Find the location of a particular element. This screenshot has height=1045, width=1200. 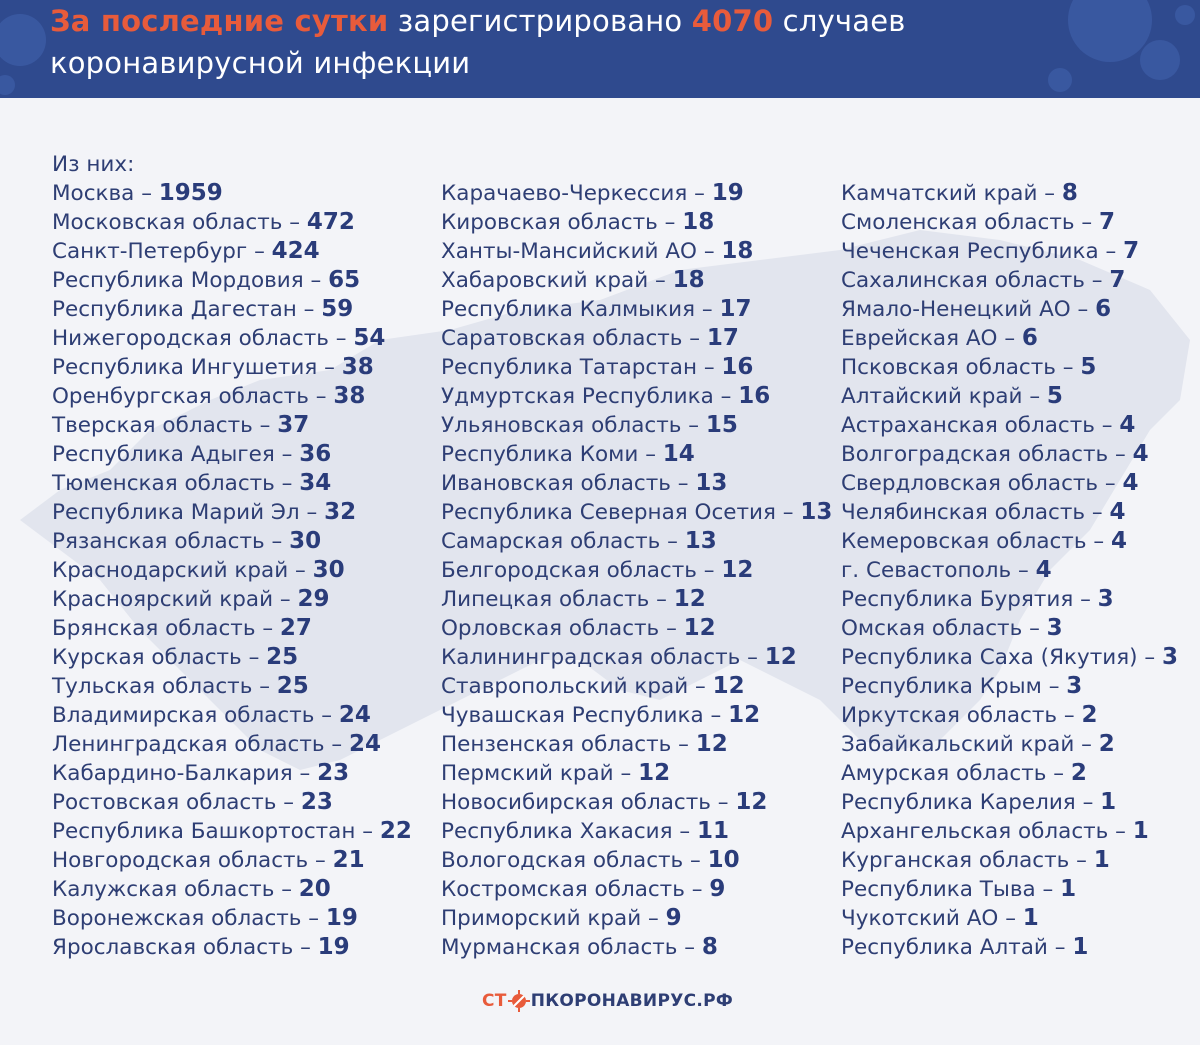

region-row: Ярославская область – 19 is located at coordinates (232, 947).